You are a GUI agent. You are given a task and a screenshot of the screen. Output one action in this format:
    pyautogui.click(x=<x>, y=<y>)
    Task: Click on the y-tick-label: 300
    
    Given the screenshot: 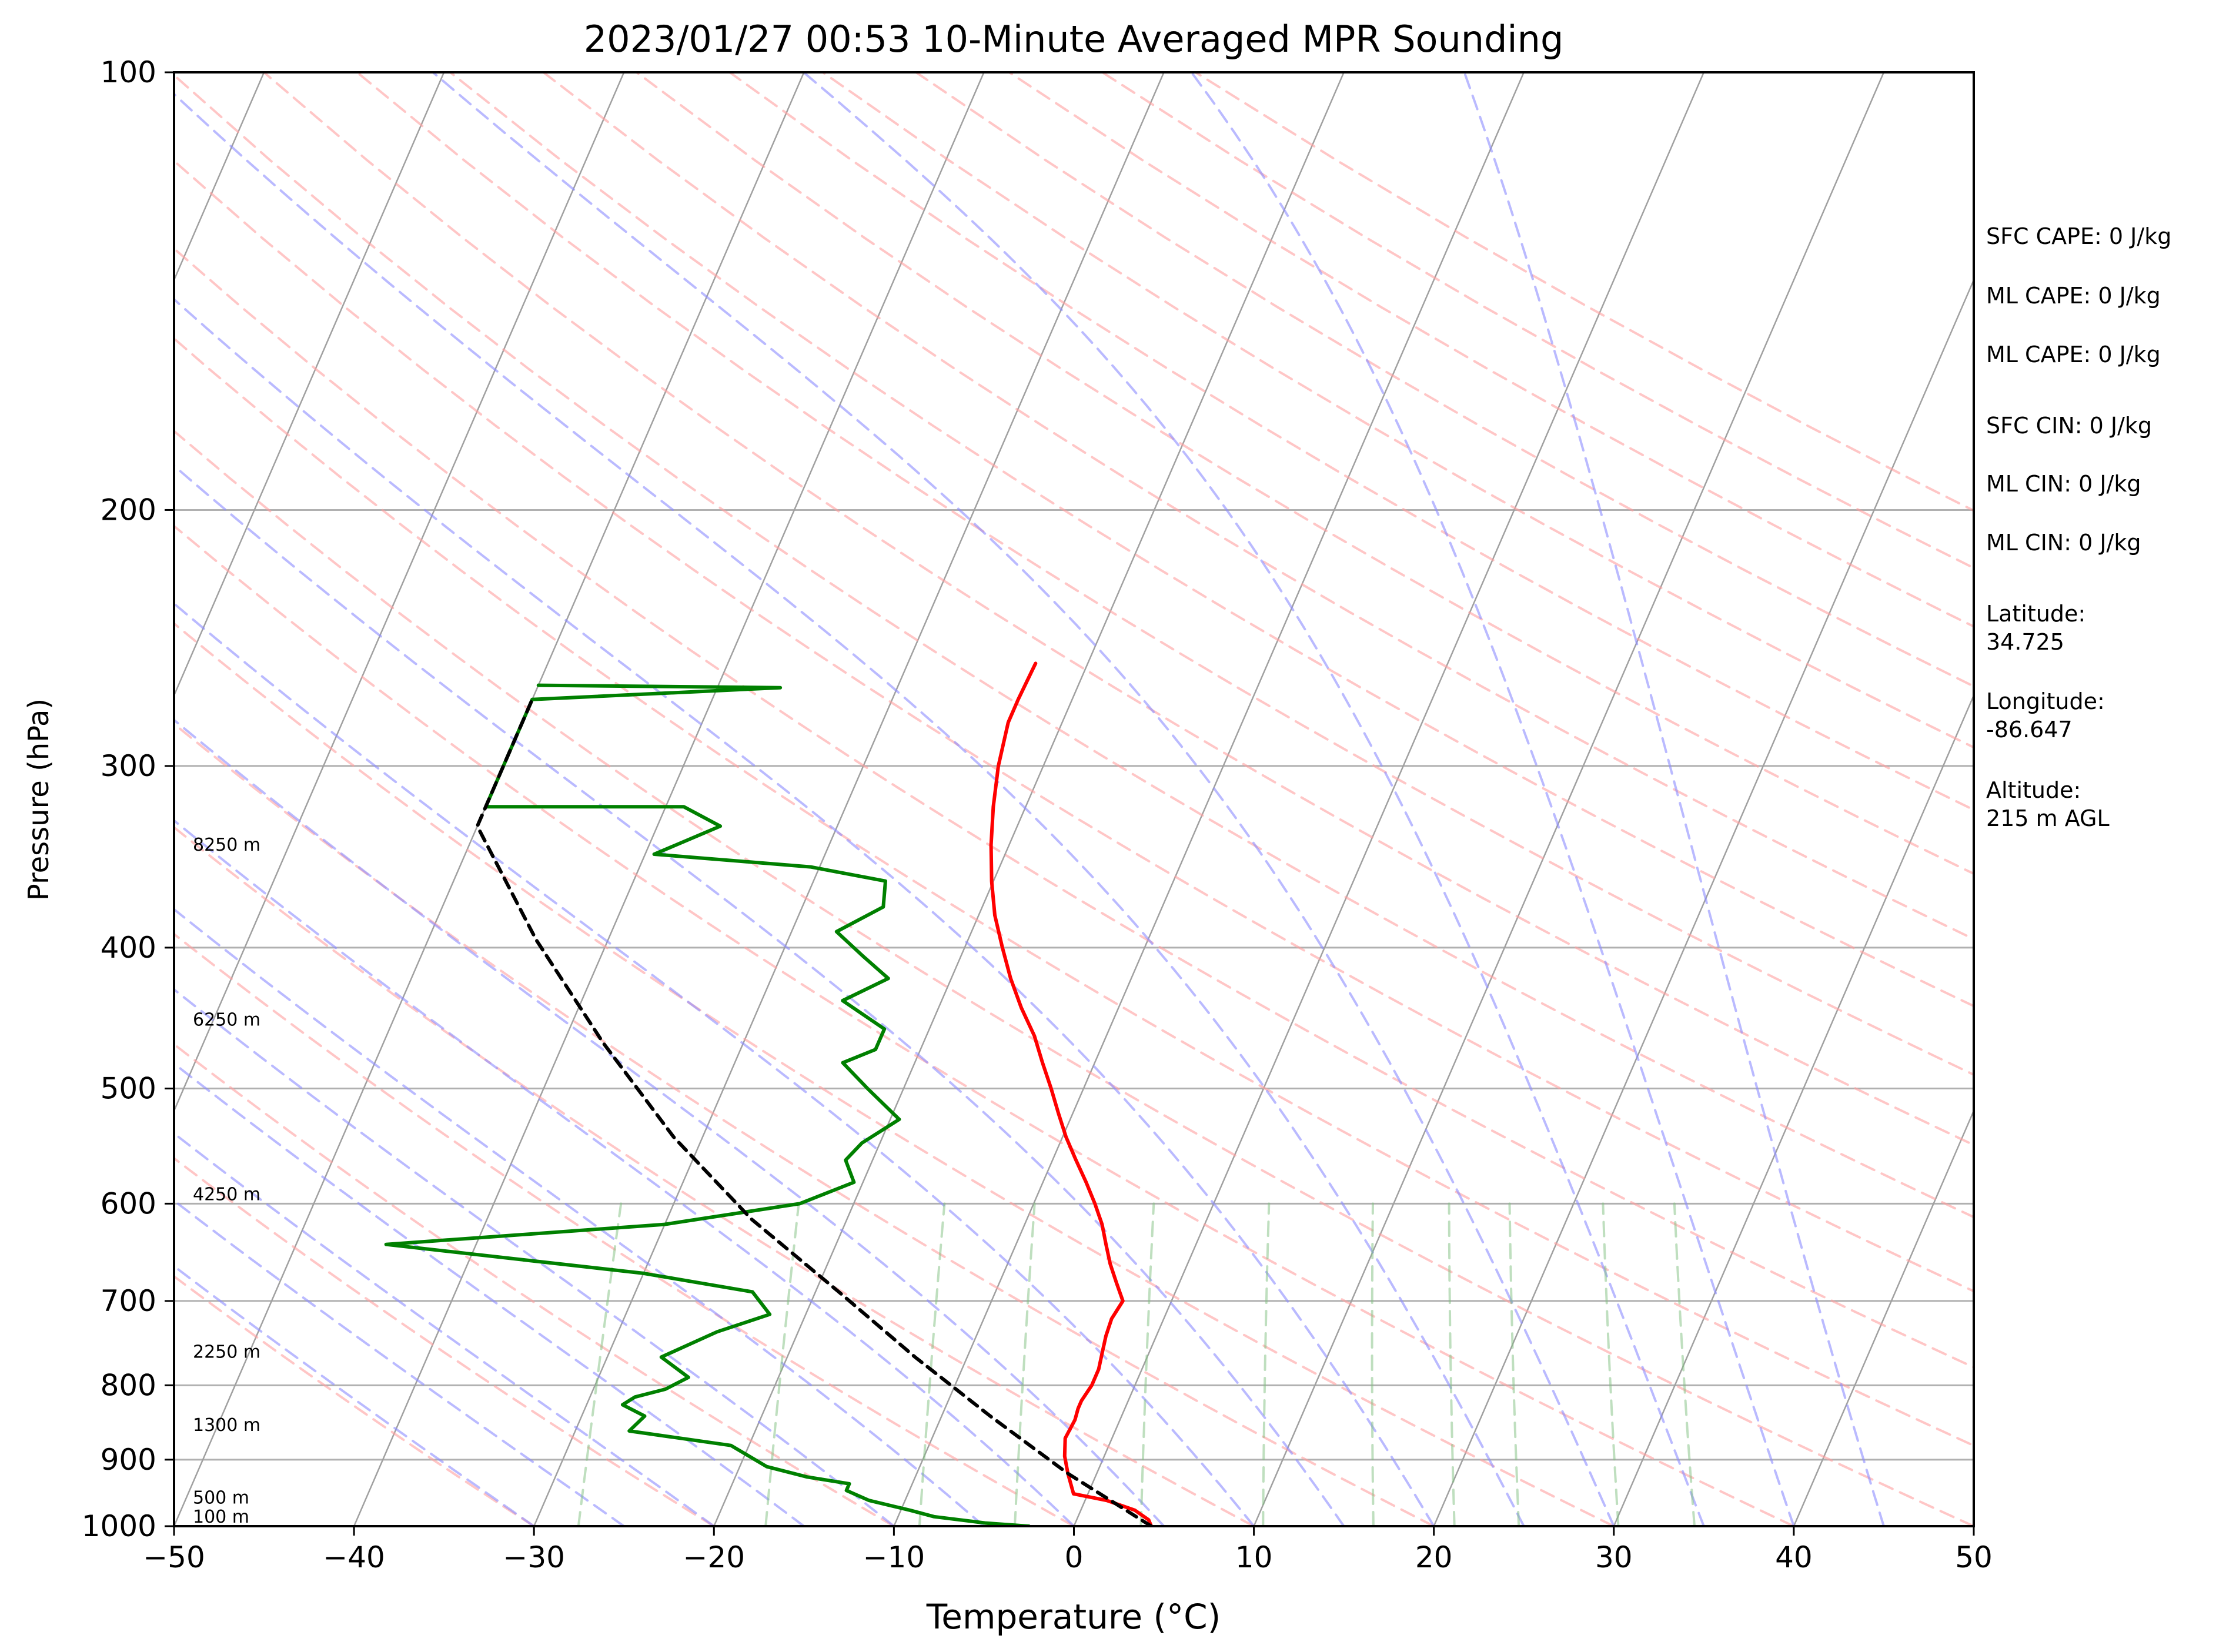 What is the action you would take?
    pyautogui.click(x=129, y=766)
    